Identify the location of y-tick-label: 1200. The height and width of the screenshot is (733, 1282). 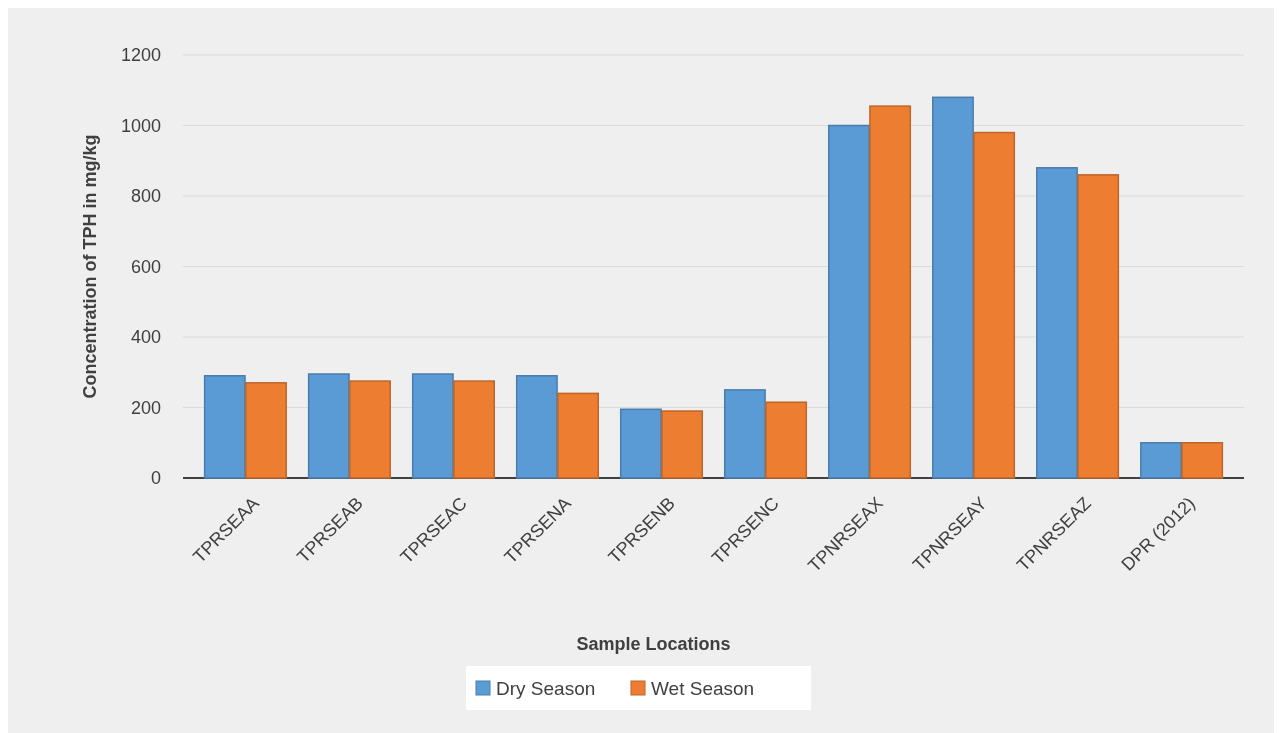
(140, 55).